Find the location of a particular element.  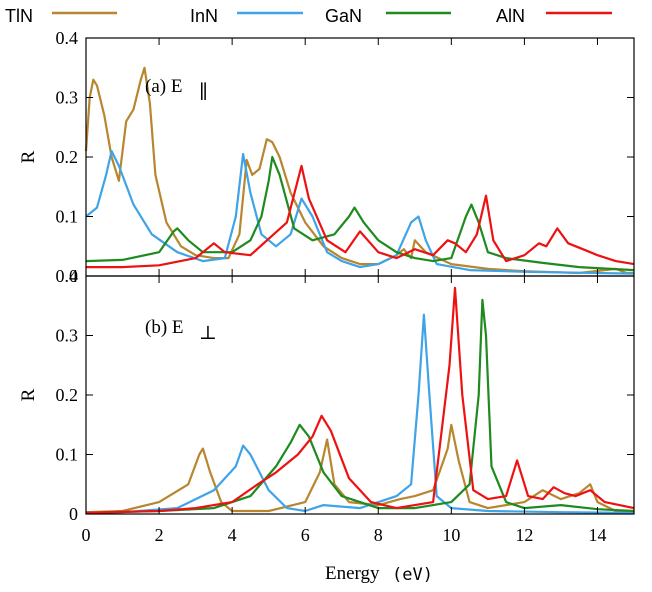

panel-b-y-axis-label: R is located at coordinates (28, 394).